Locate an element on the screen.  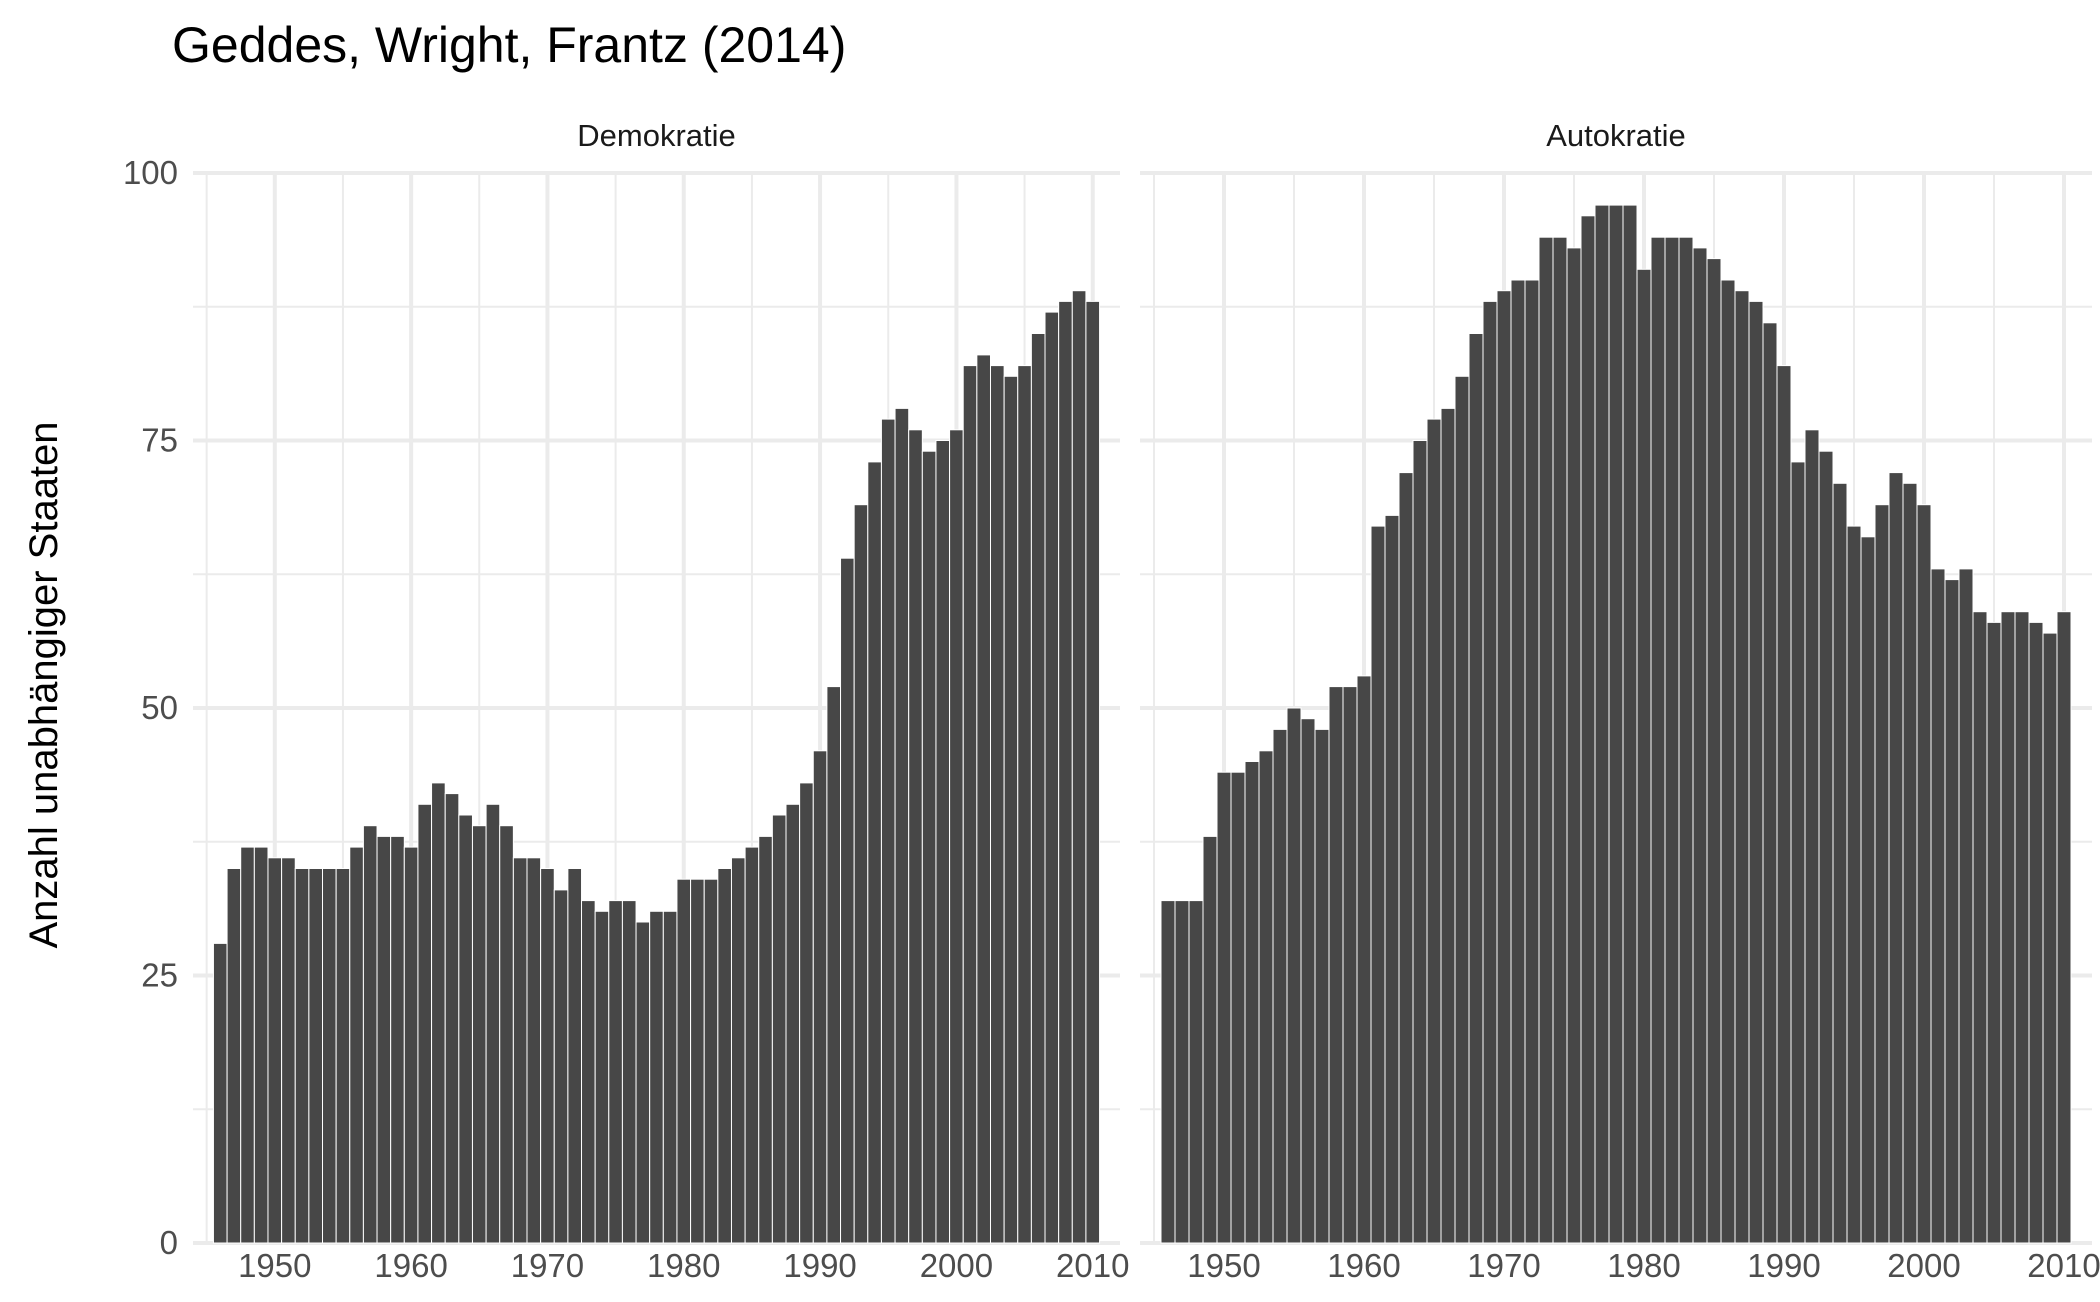
x-tick-label: 1950 is located at coordinates (274, 1265).